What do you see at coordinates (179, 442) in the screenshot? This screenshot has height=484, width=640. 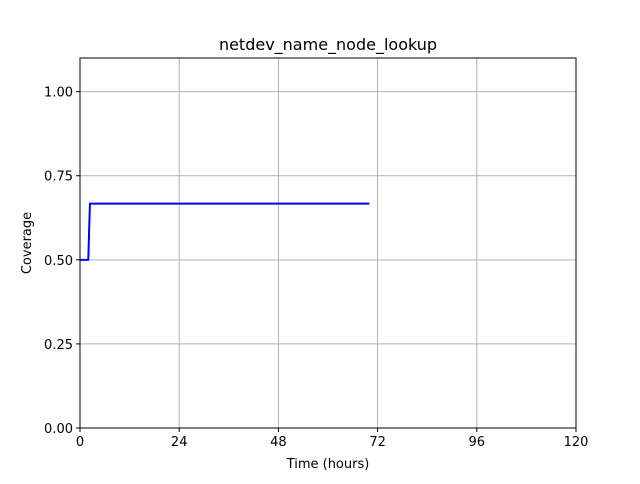 I see `x-tick-label: 24` at bounding box center [179, 442].